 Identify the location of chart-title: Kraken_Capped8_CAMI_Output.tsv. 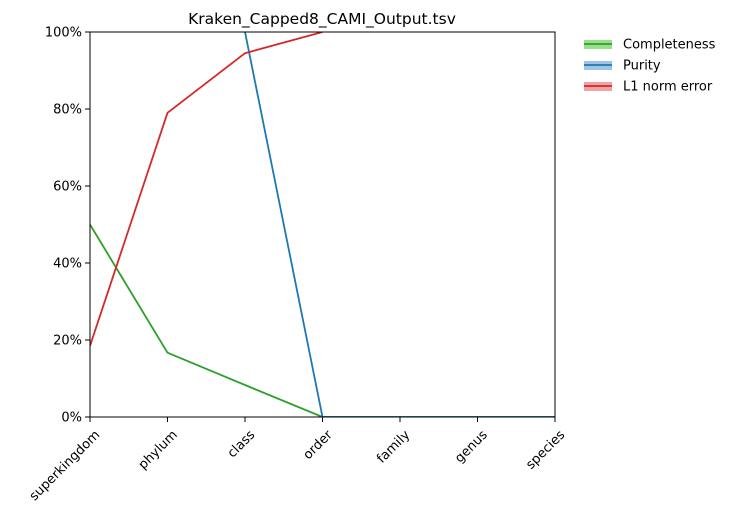
(322, 19).